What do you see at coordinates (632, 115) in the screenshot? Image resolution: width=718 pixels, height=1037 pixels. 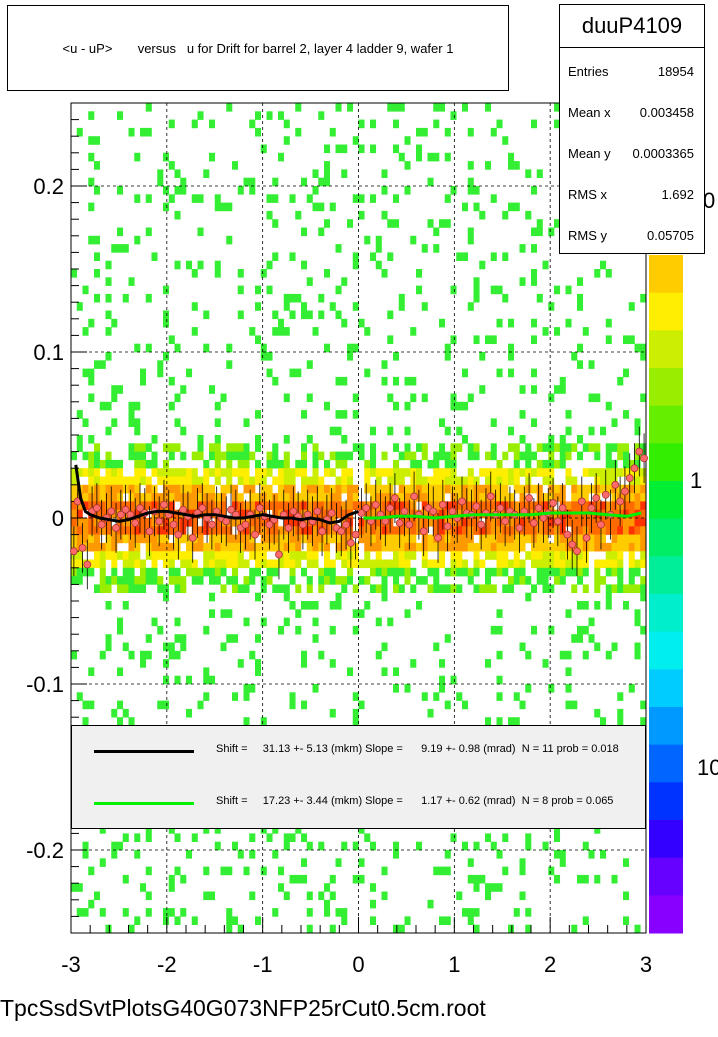 I see `stats-row-mean-x: Mean x 0.003458` at bounding box center [632, 115].